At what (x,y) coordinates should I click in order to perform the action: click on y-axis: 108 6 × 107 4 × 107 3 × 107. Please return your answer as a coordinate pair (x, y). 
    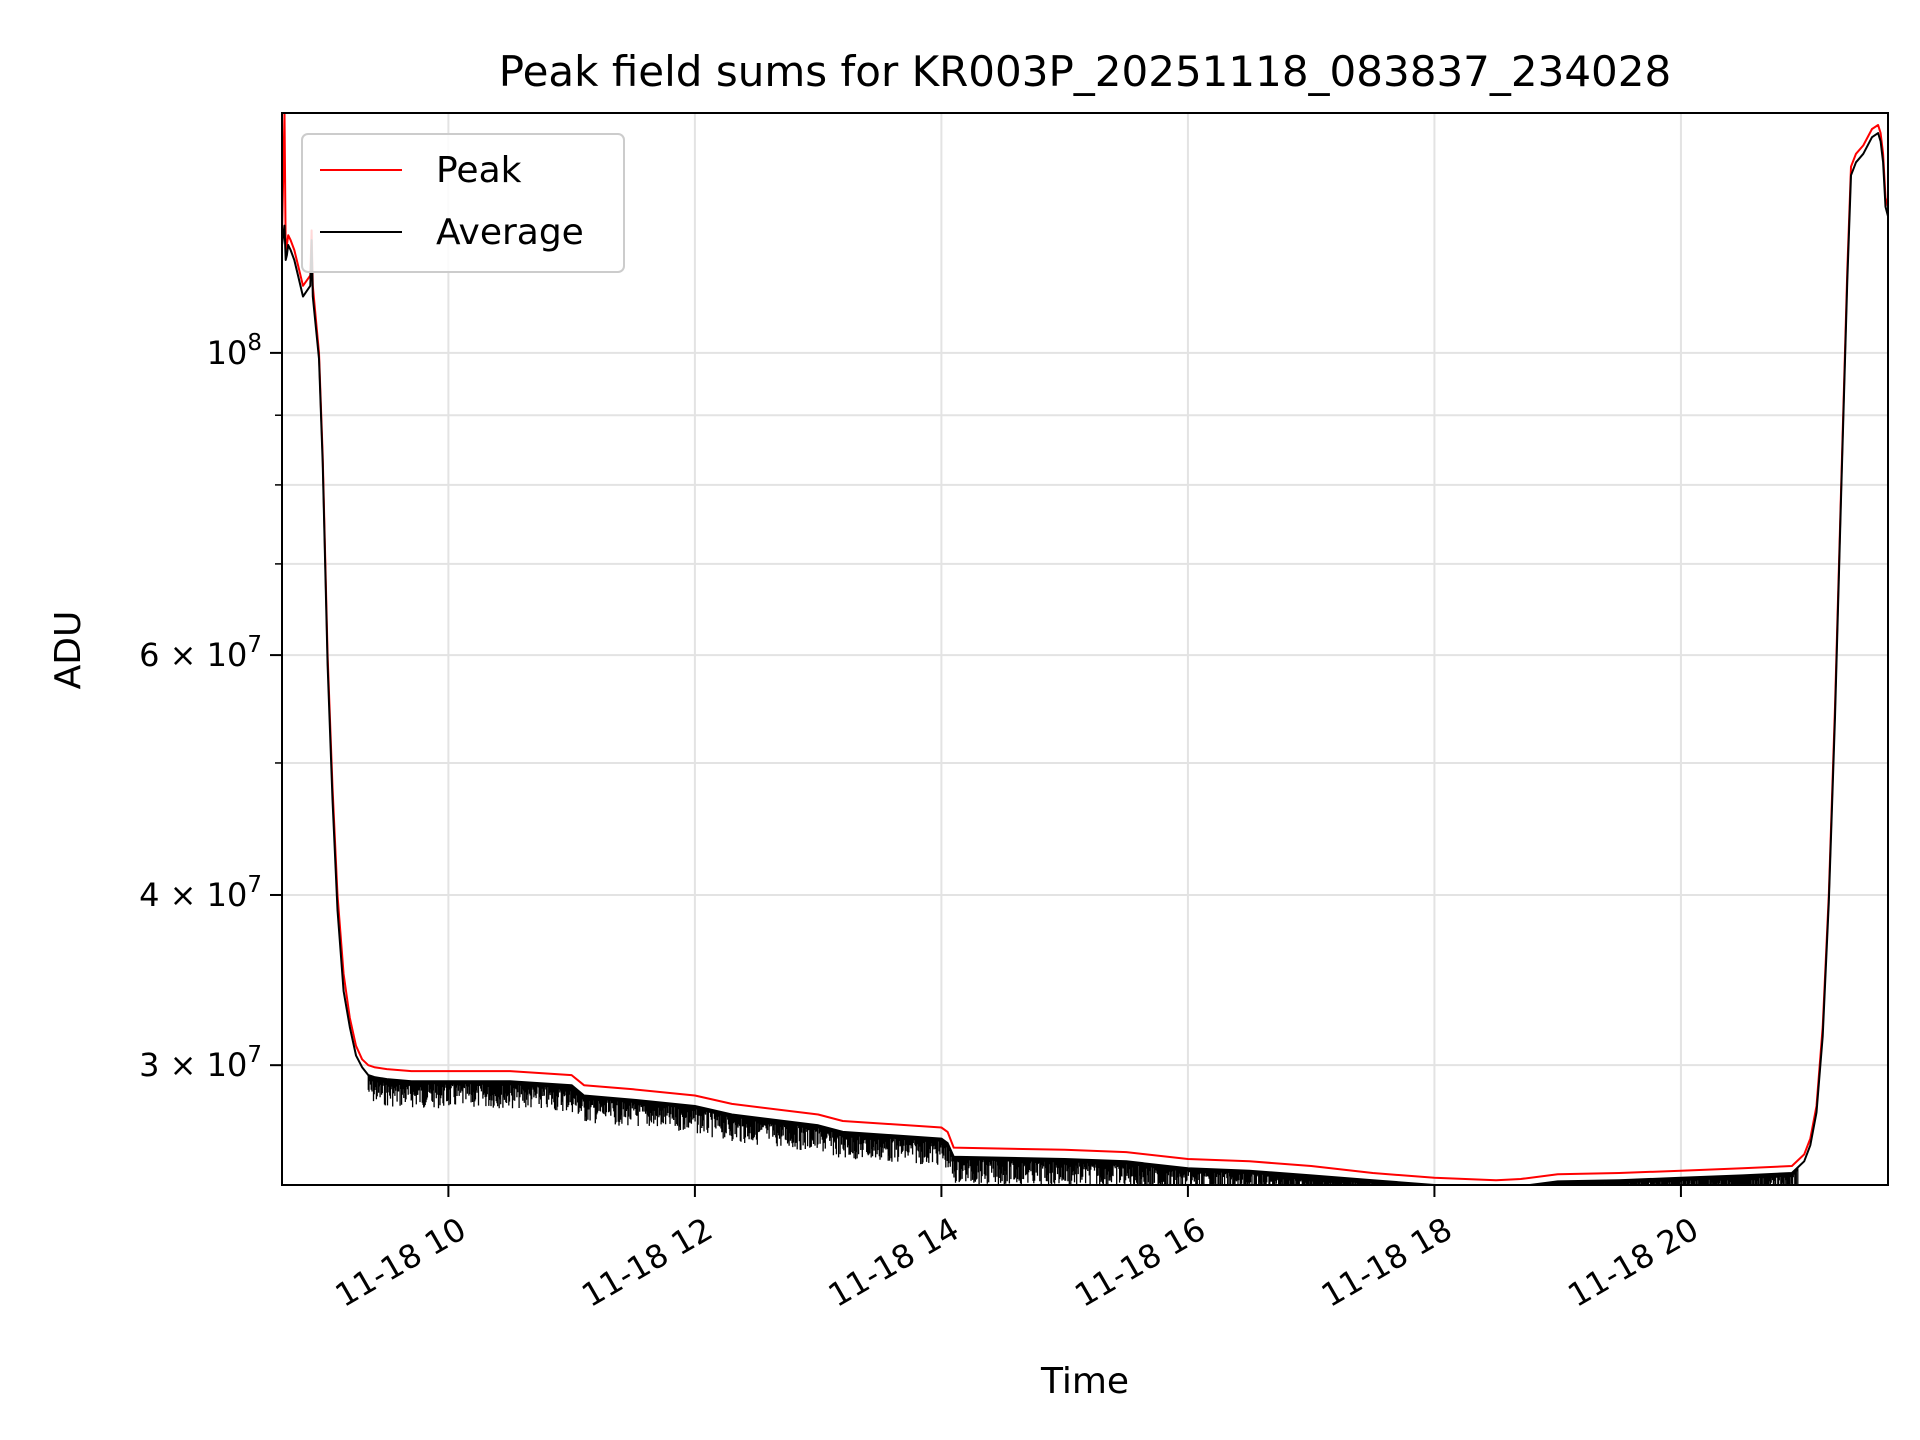
    Looking at the image, I should click on (210, 707).